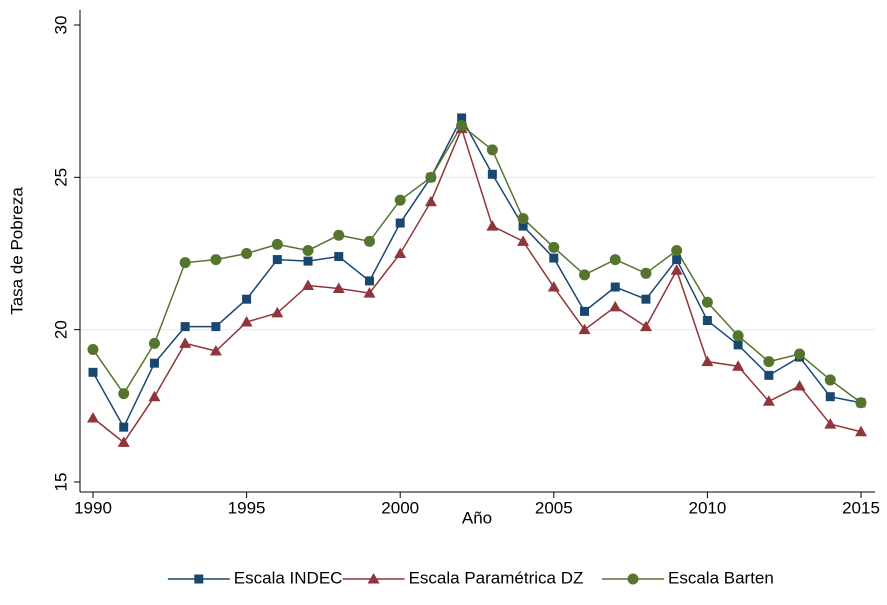 The image size is (887, 605). I want to click on x-tick-label: 1995, so click(247, 507).